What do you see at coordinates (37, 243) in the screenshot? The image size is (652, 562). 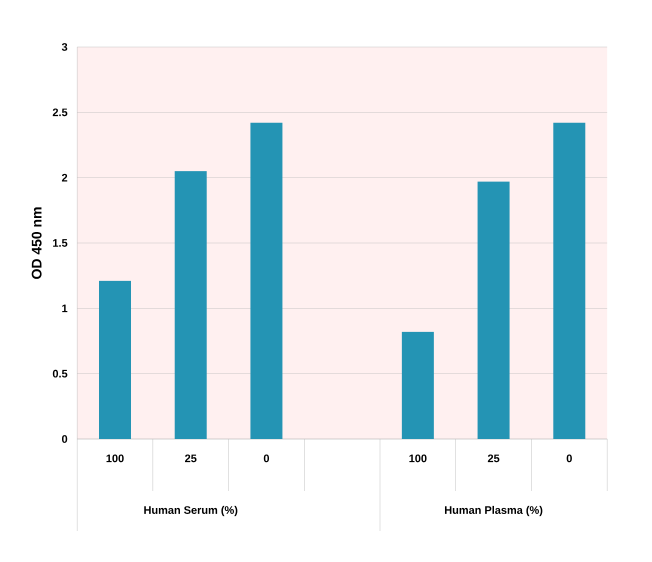 I see `y-axis-title: OD 450 nm` at bounding box center [37, 243].